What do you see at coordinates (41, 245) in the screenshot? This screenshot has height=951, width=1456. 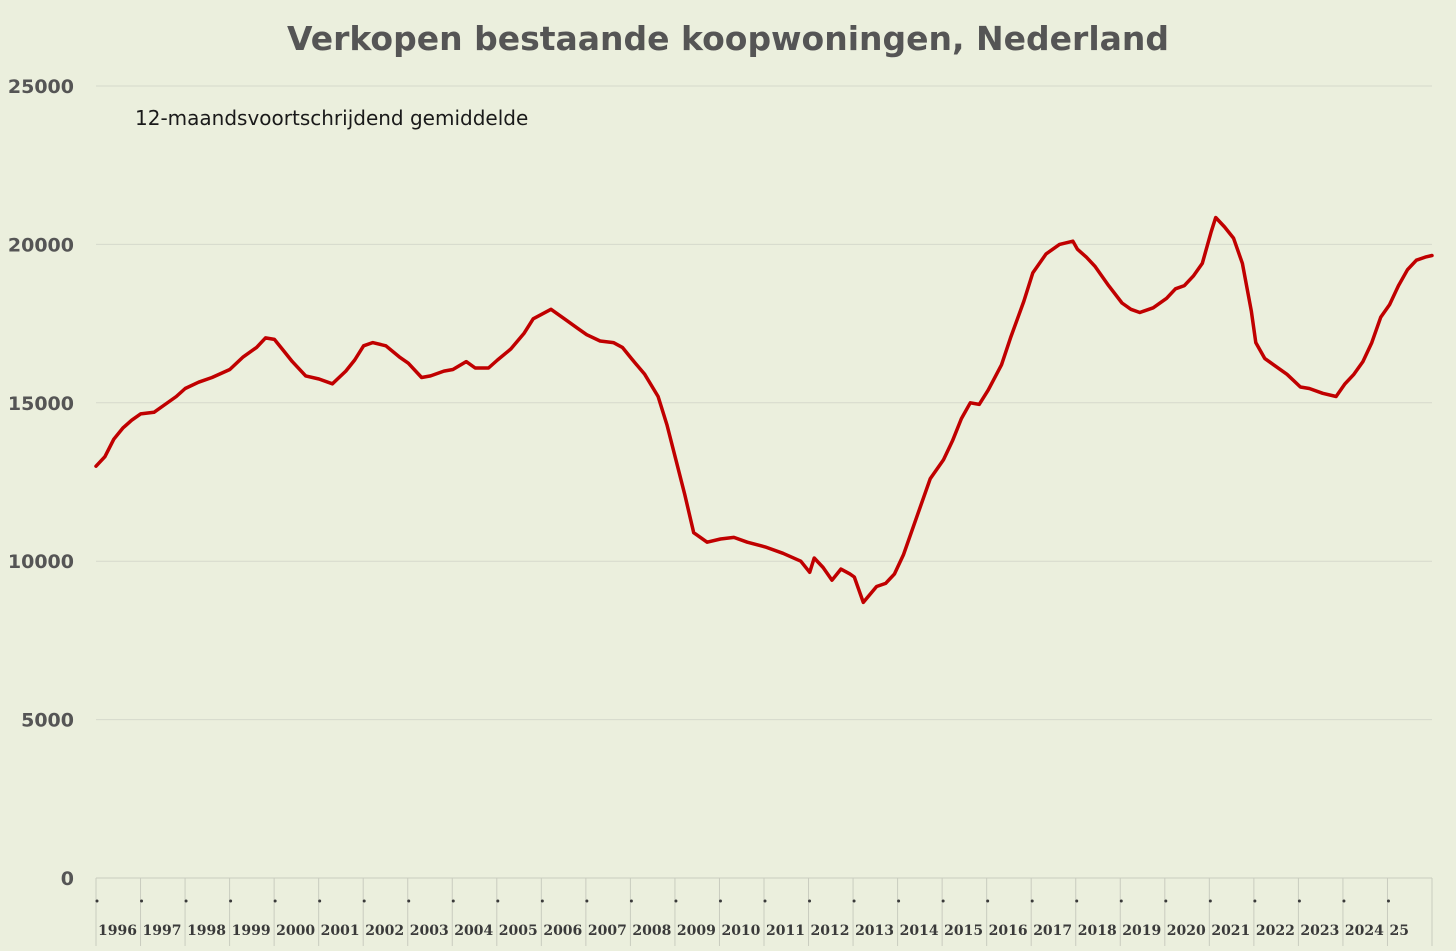 I see `y-tick-label: 20000` at bounding box center [41, 245].